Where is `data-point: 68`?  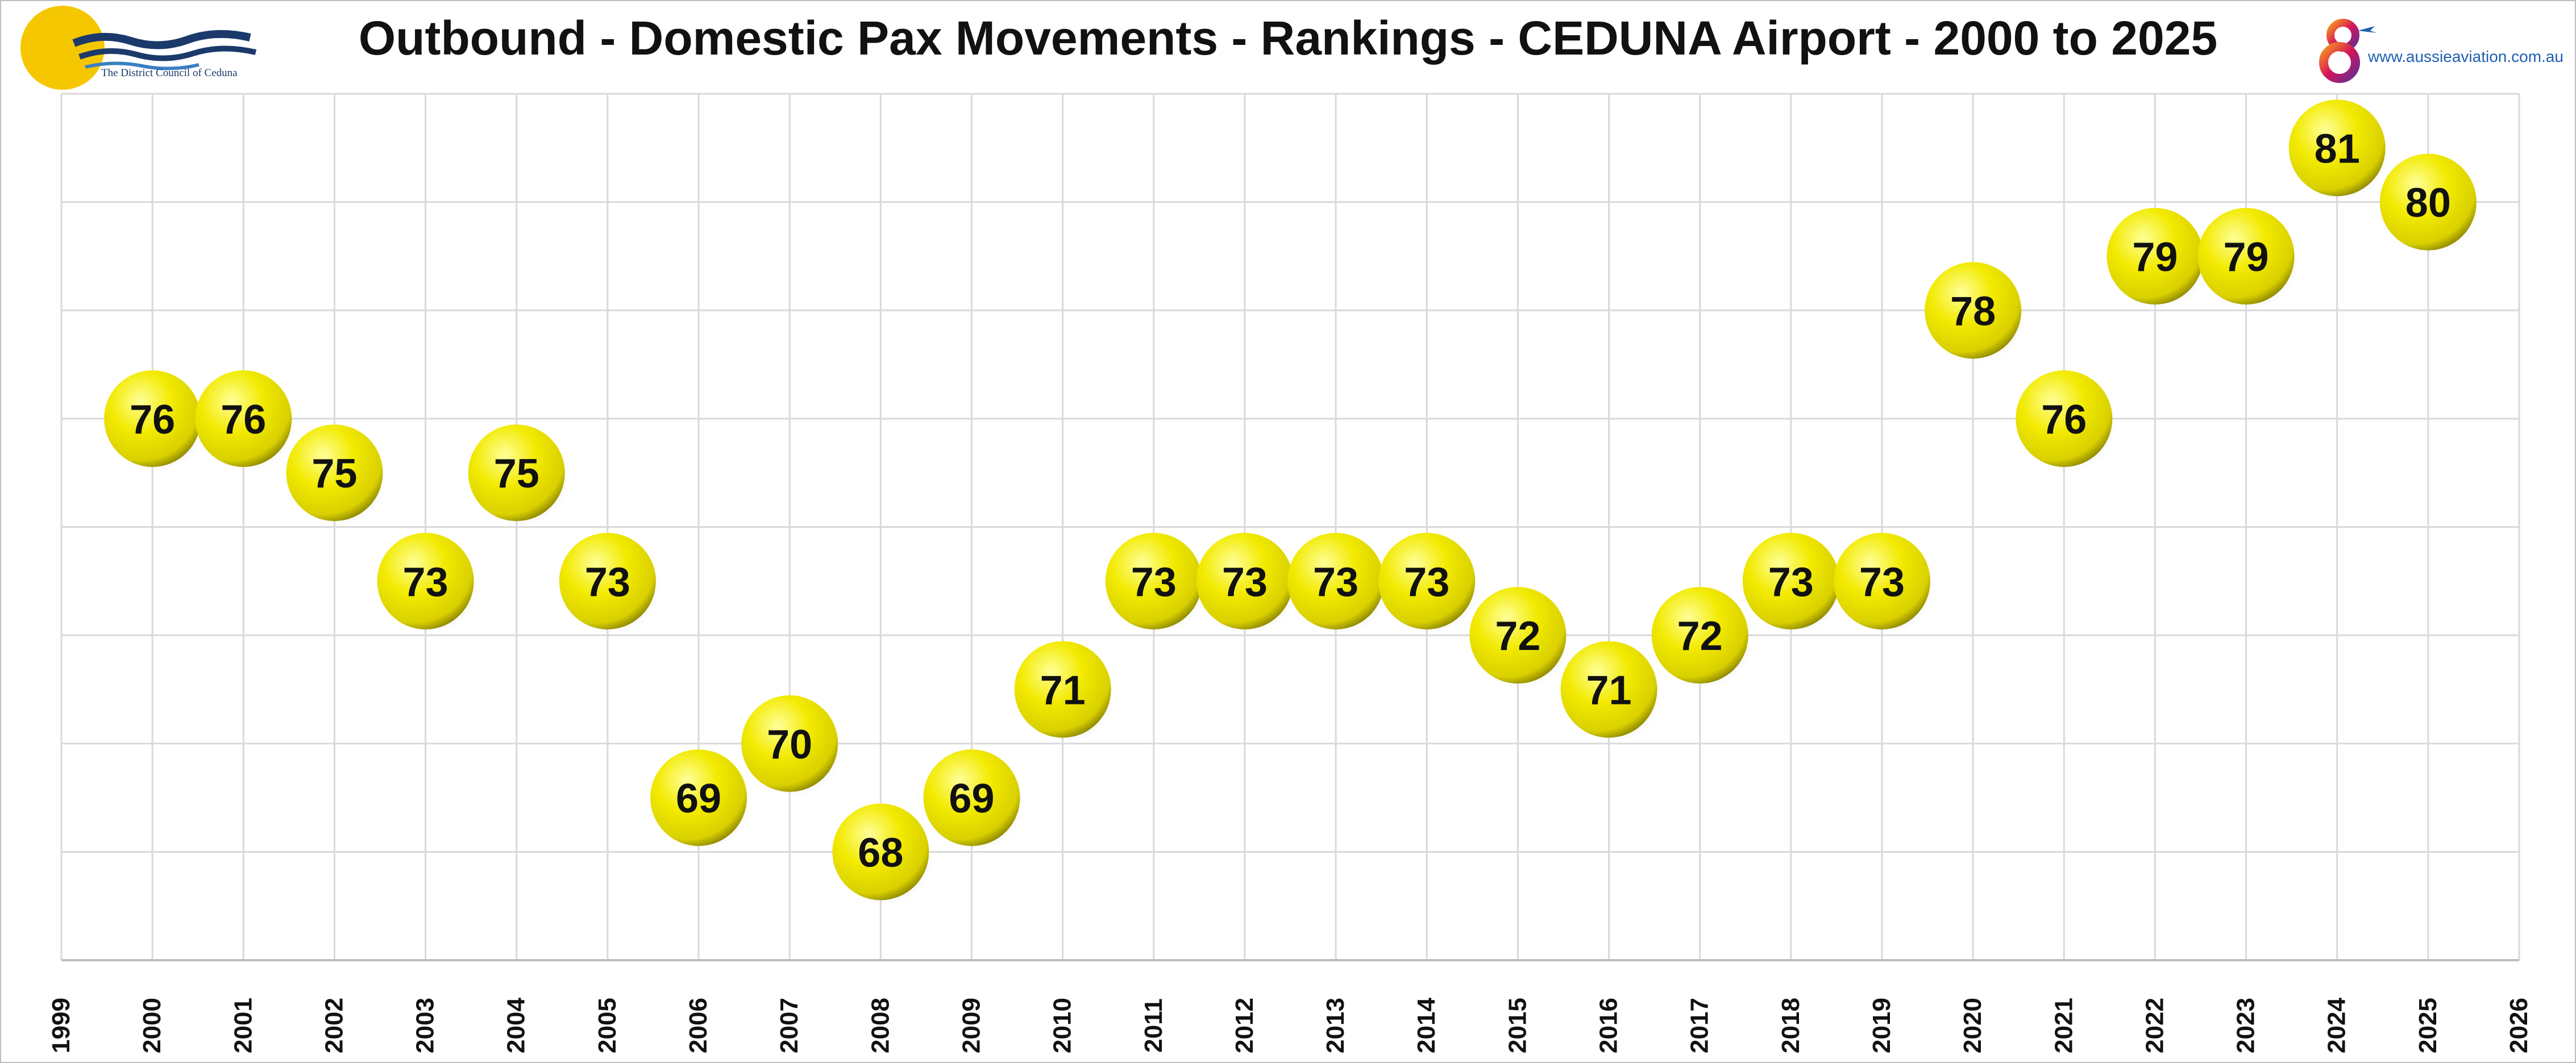
data-point: 68 is located at coordinates (883, 854).